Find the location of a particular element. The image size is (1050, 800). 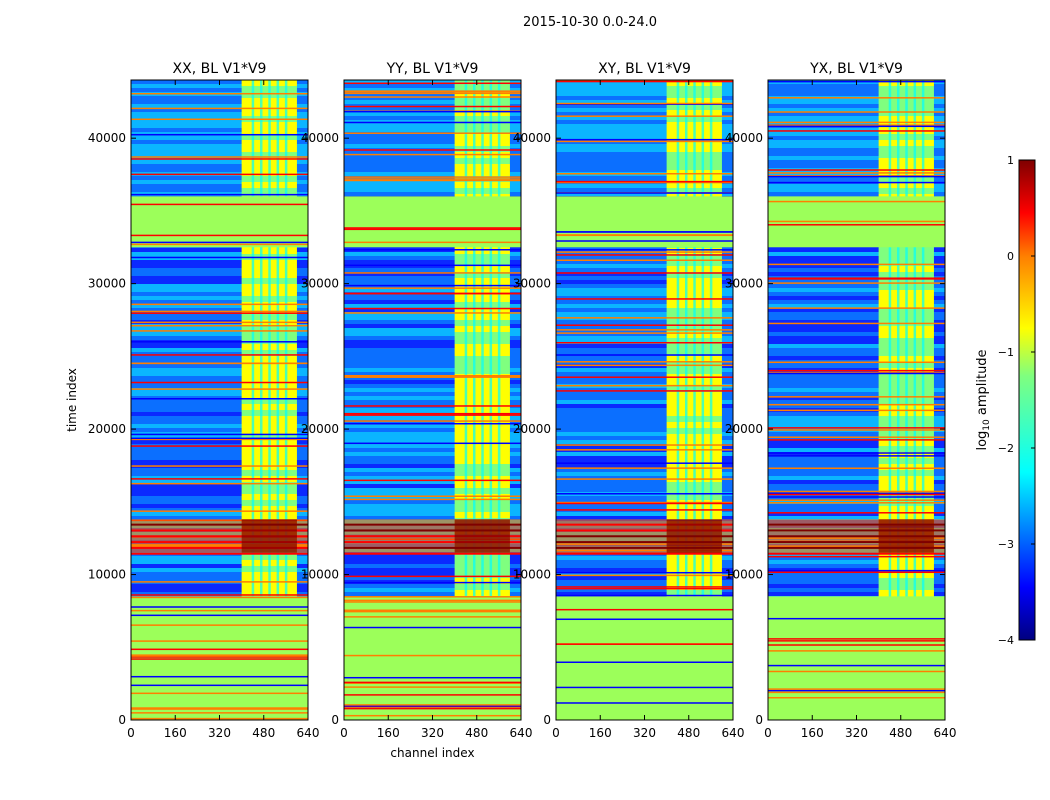

bright-core is located at coordinates (269, 536).